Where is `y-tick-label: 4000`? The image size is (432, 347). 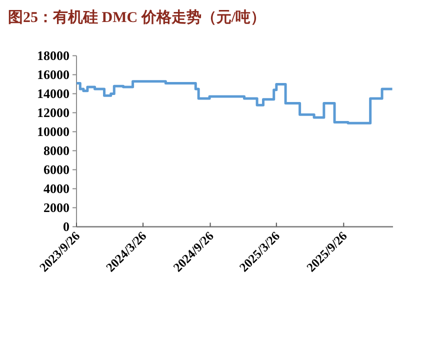 y-tick-label: 4000 is located at coordinates (57, 188).